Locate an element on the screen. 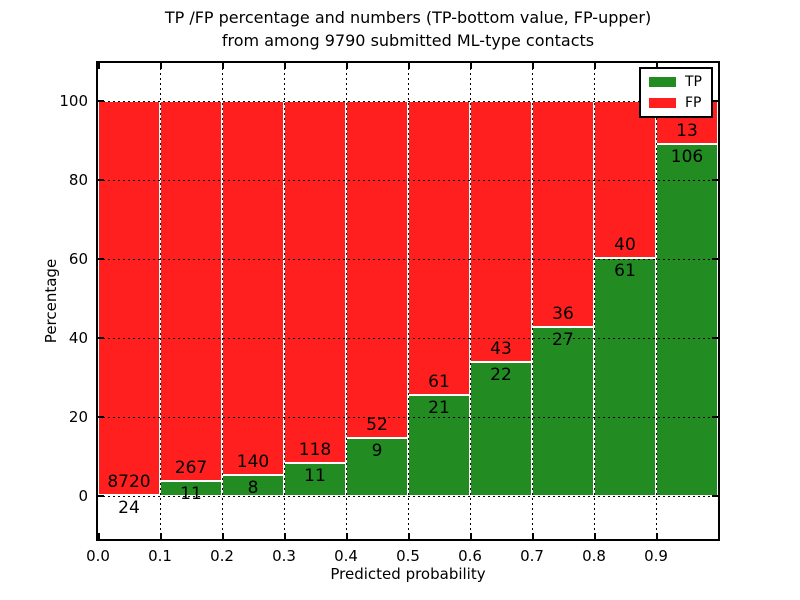 This screenshot has height=600, width=800. tp-count-label: 9 is located at coordinates (377, 450).